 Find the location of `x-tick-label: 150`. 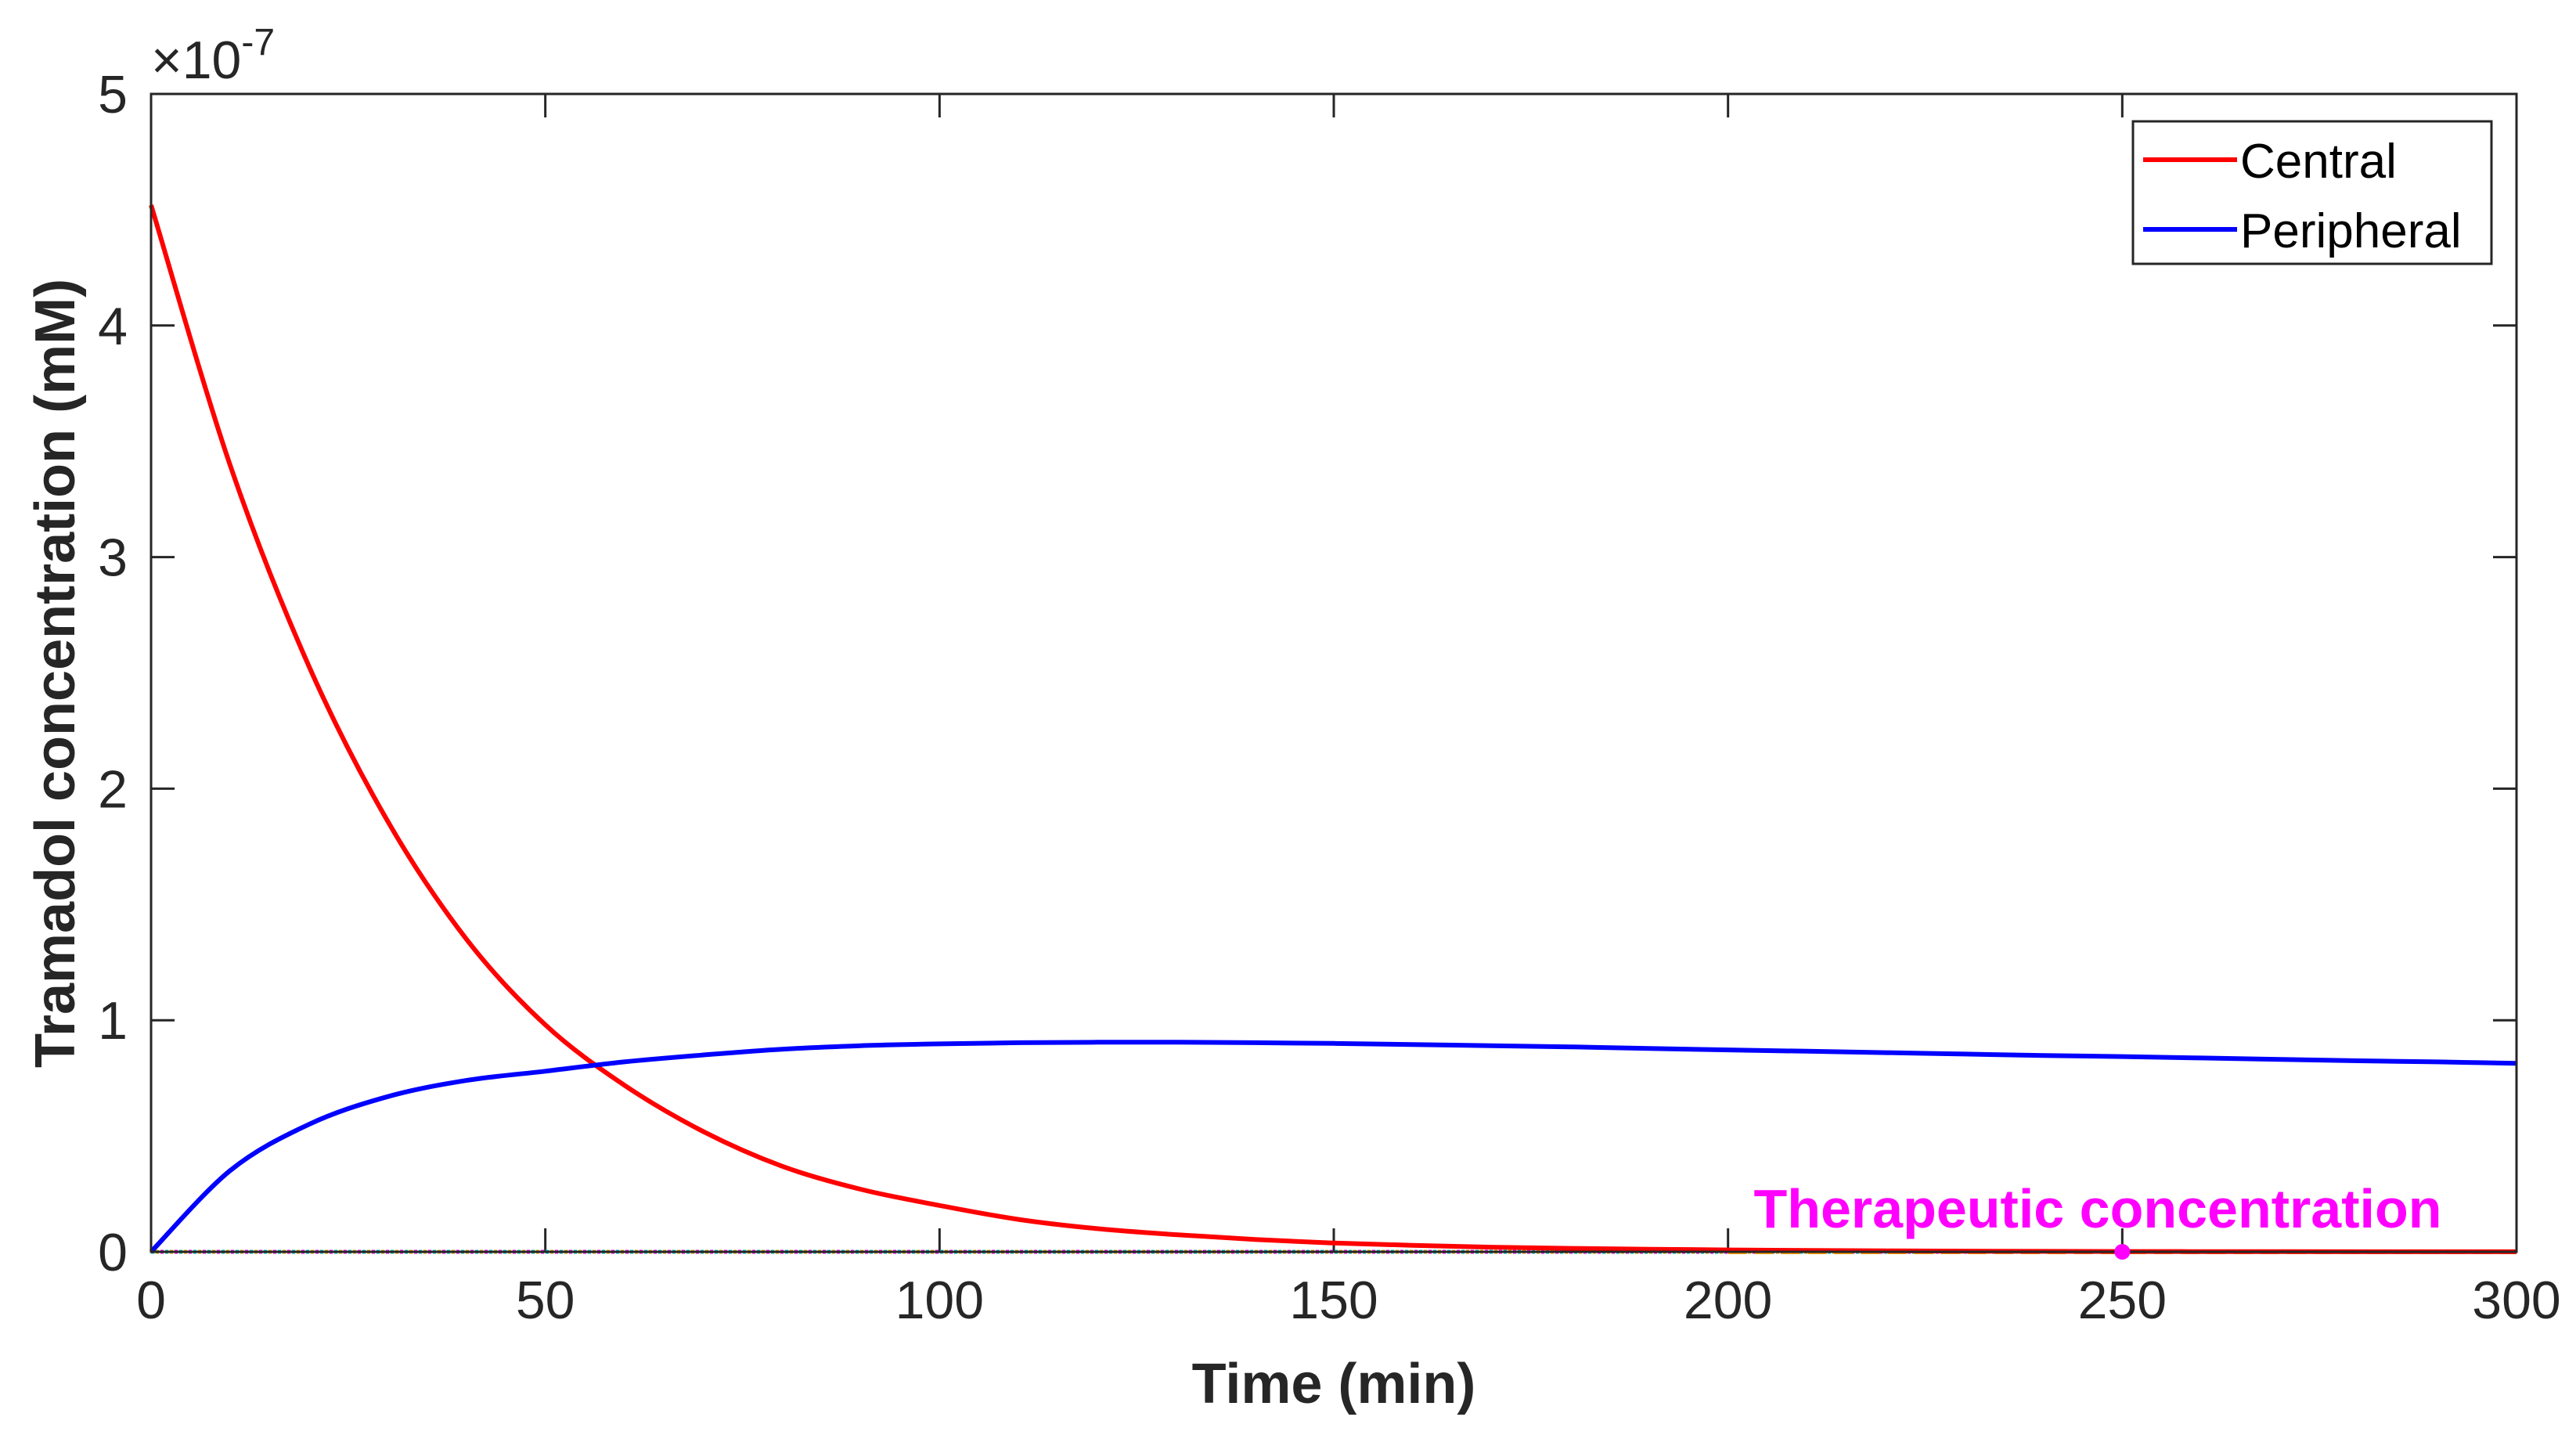

x-tick-label: 150 is located at coordinates (1333, 1300).